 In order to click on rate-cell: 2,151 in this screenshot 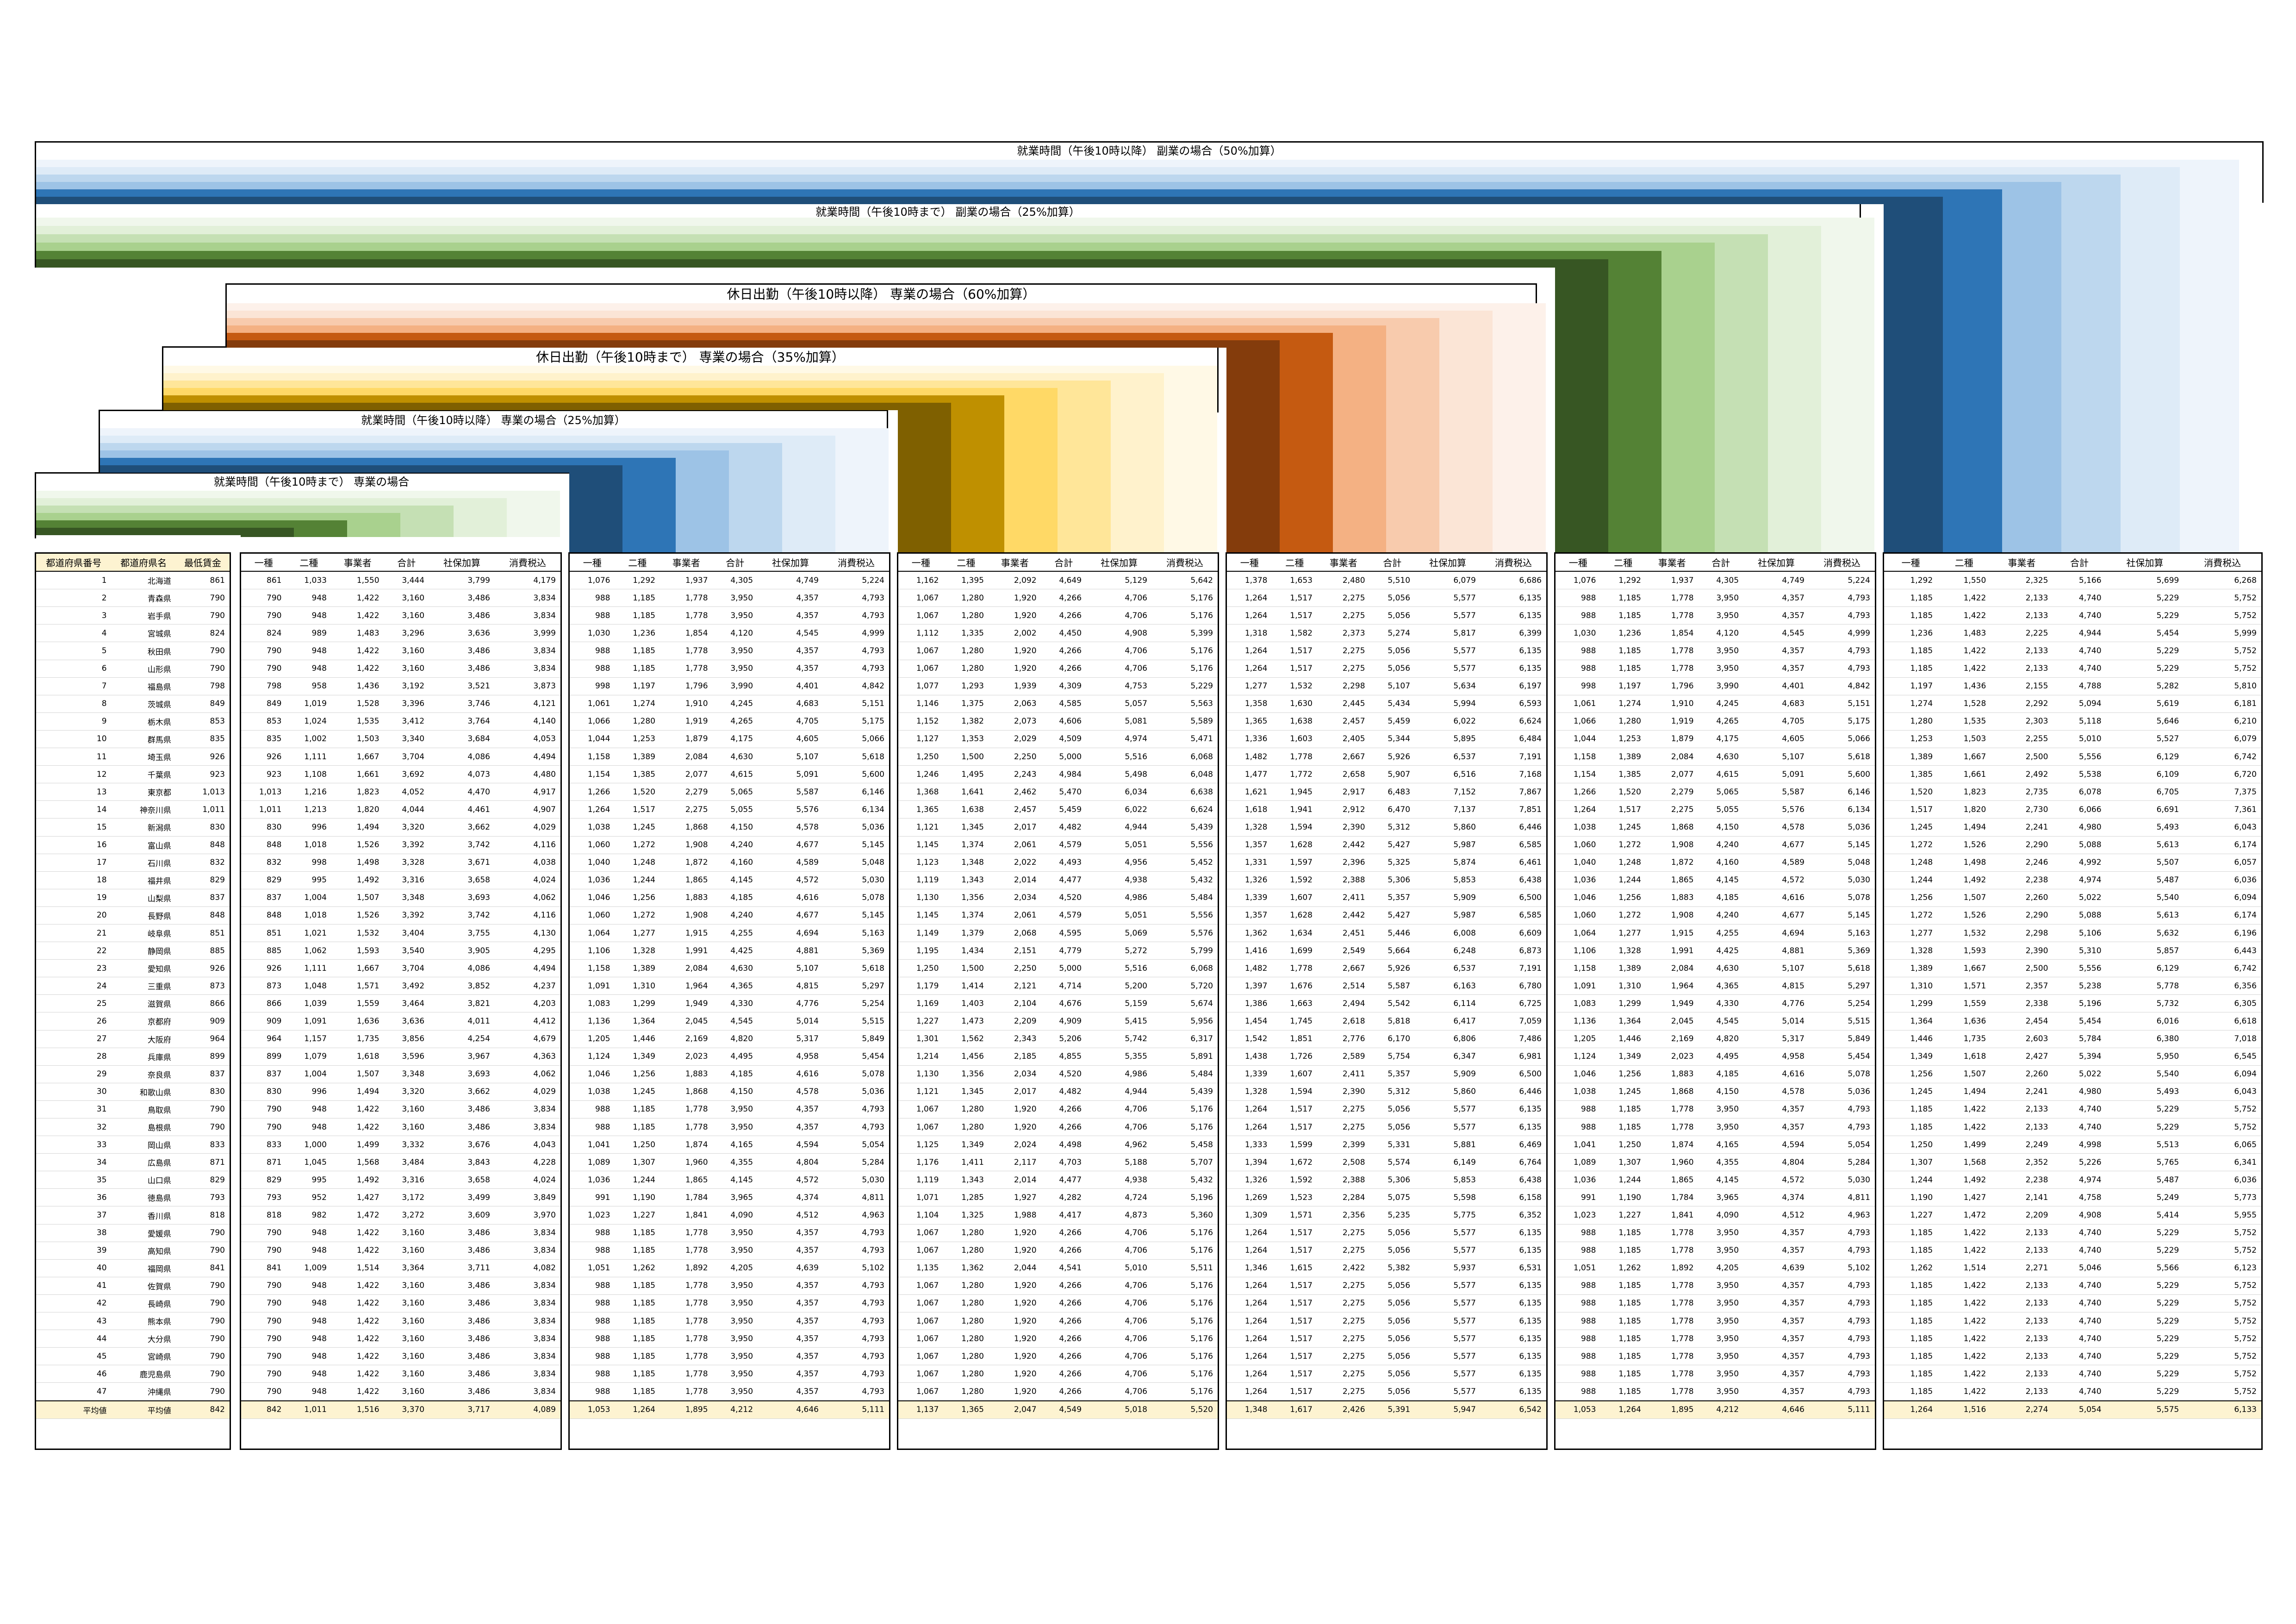, I will do `click(1014, 951)`.